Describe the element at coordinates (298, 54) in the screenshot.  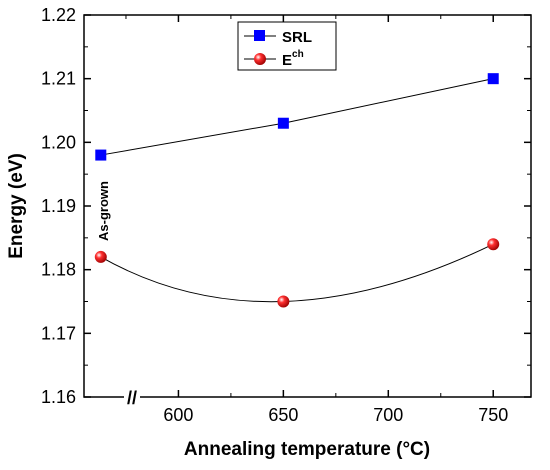
I see `legend-ech-superscript: ch` at that location.